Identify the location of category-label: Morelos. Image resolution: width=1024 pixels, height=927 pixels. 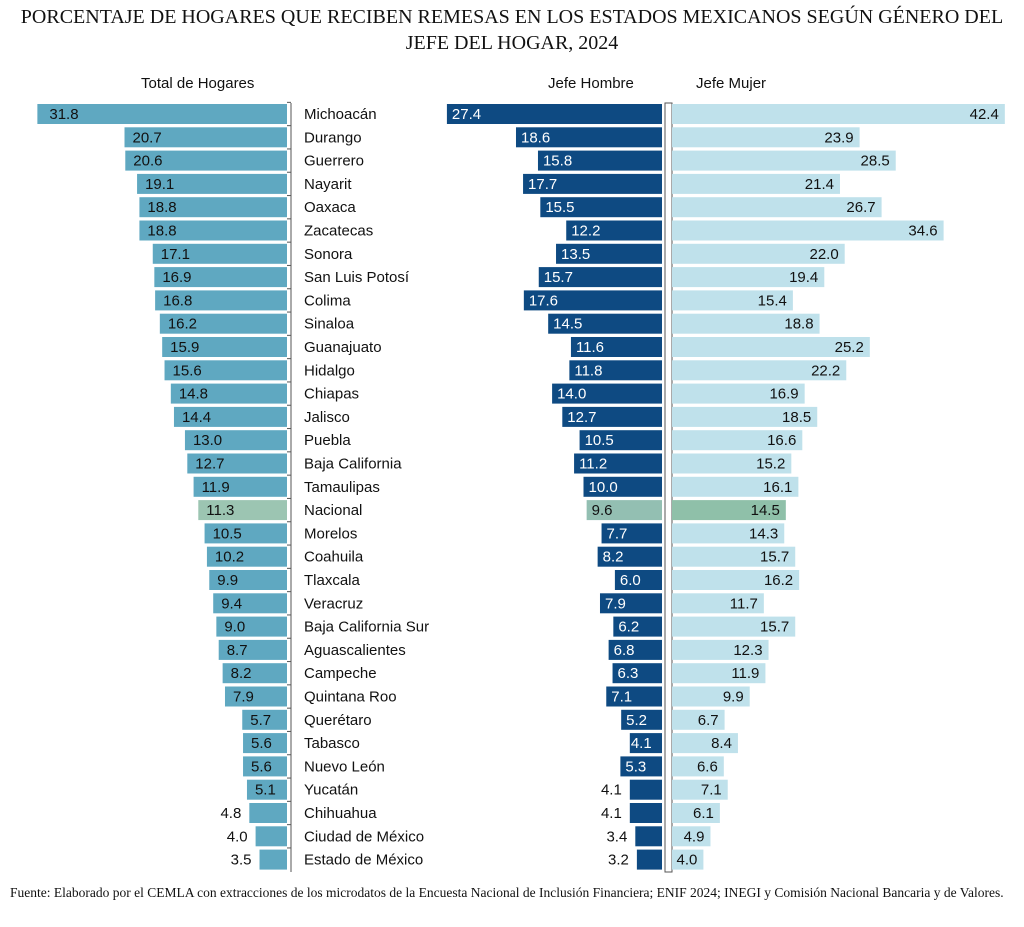
(330, 533).